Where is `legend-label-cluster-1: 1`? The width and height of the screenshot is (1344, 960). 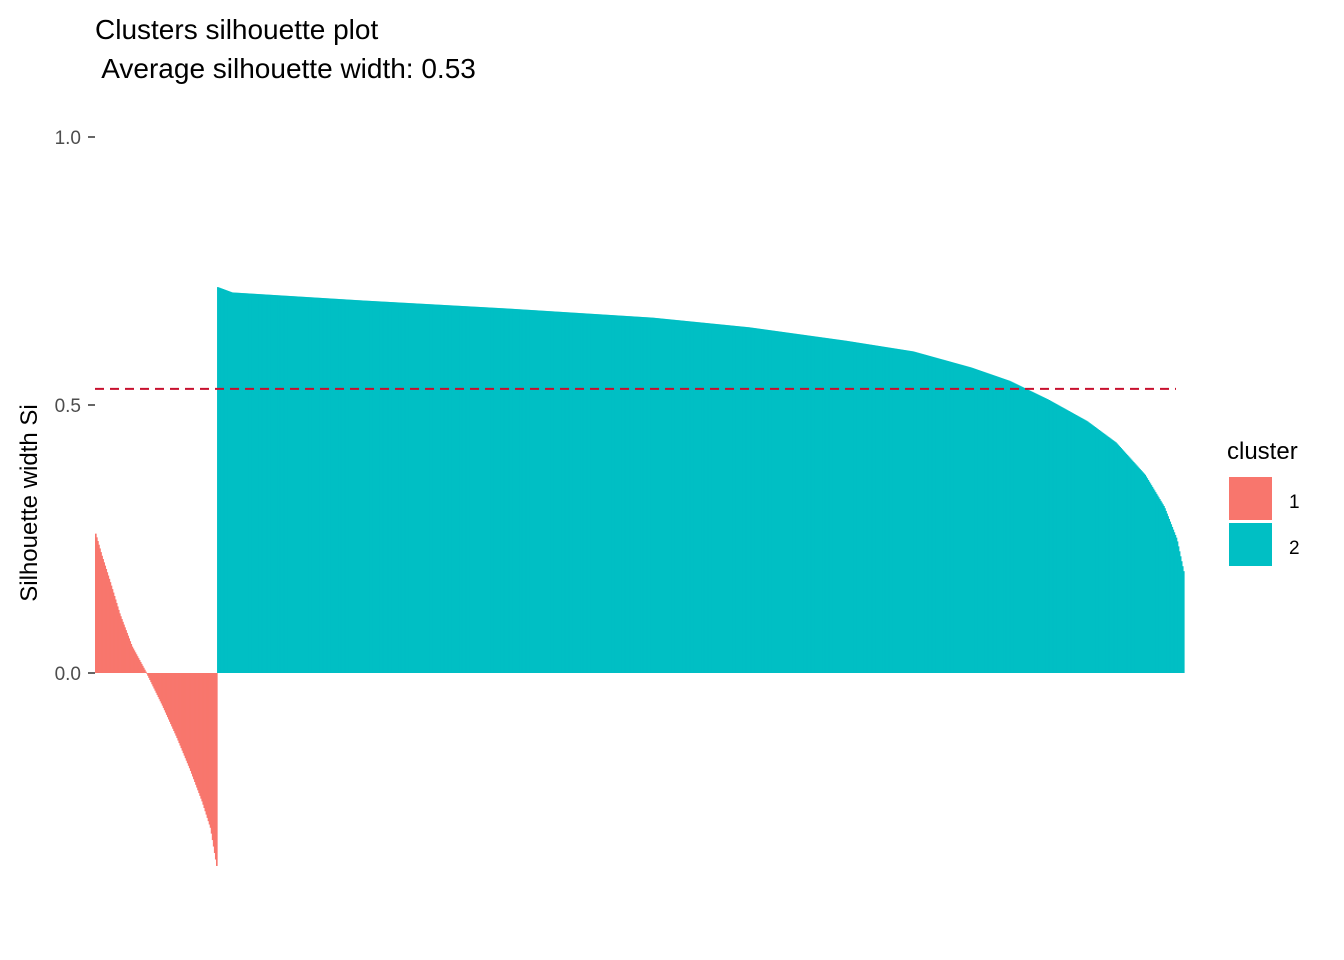
legend-label-cluster-1: 1 is located at coordinates (1294, 502).